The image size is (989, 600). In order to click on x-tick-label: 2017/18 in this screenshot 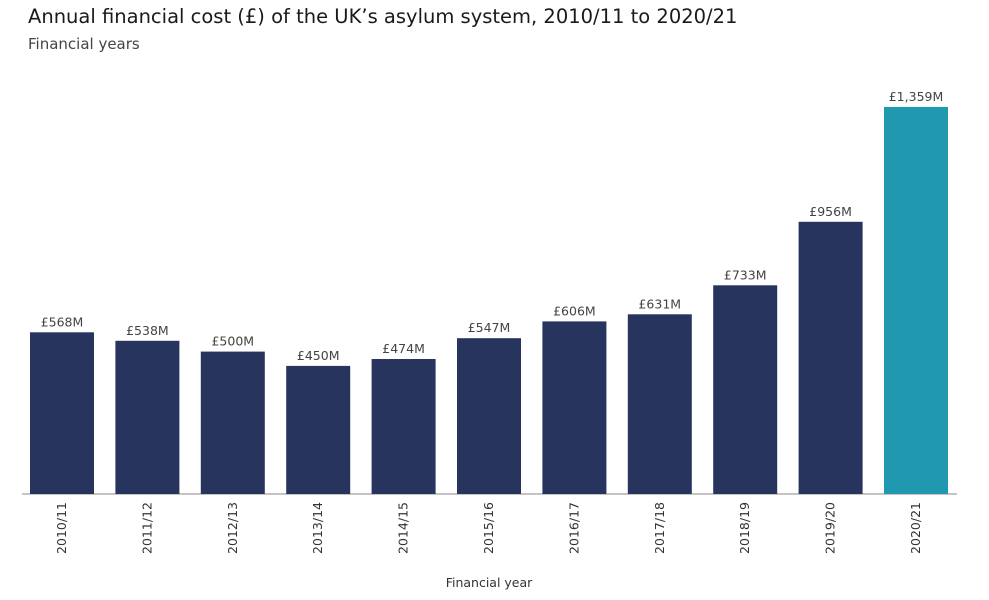, I will do `click(659, 528)`.